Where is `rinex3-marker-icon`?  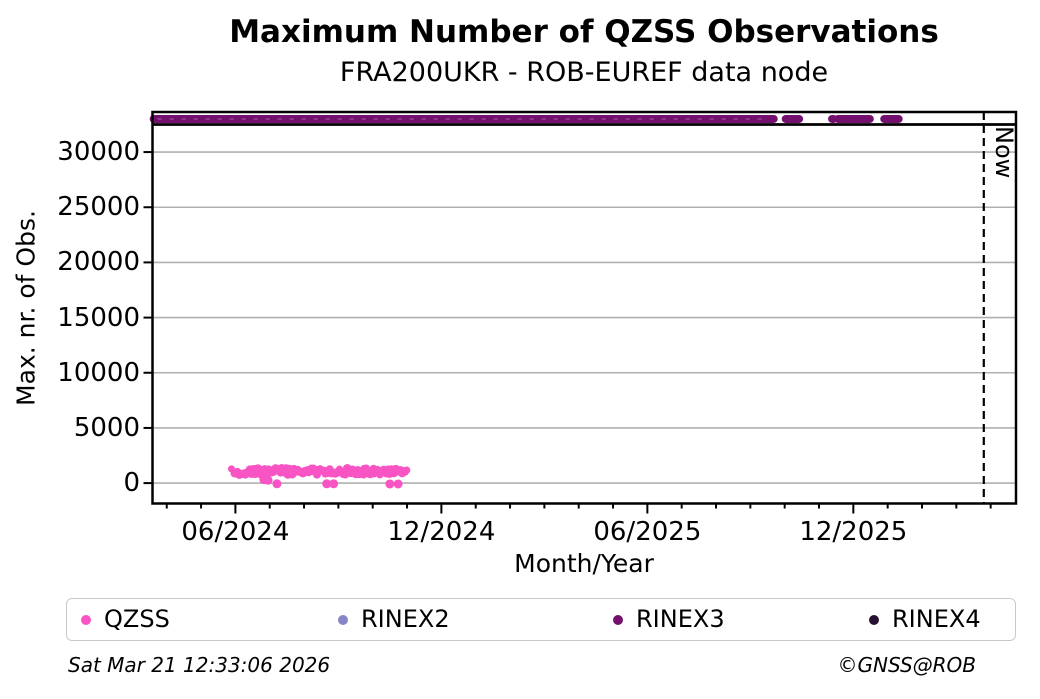 rinex3-marker-icon is located at coordinates (618, 619).